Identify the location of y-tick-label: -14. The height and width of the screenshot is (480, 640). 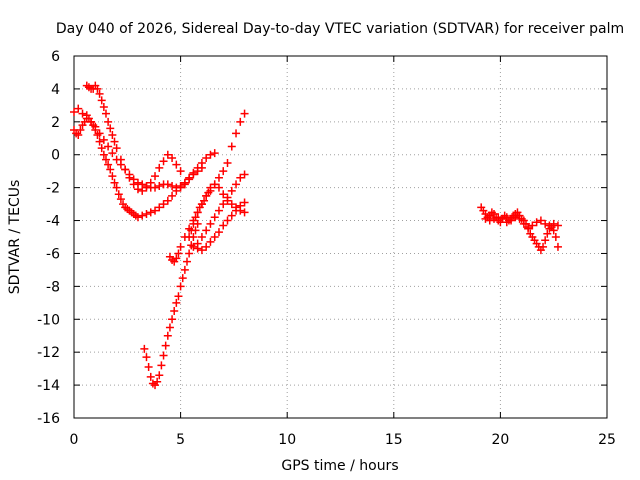
(48, 386).